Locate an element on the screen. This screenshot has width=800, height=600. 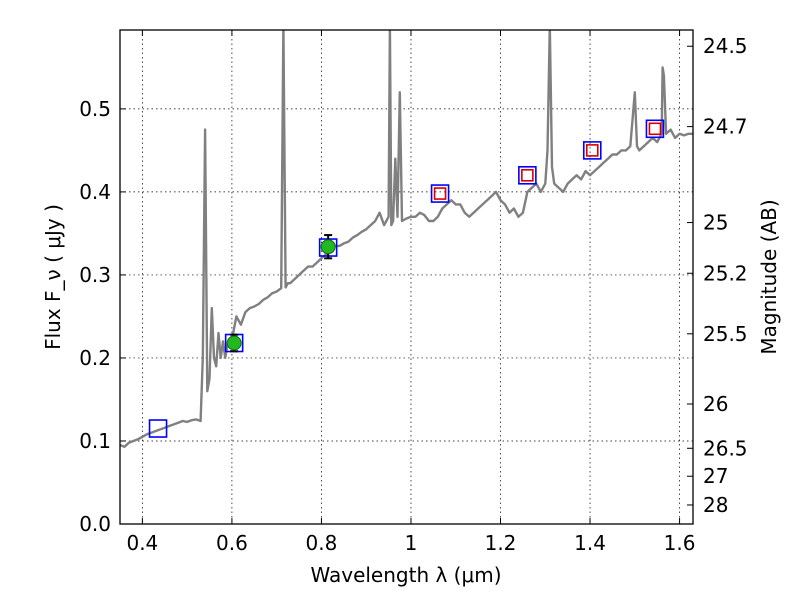
x-tick-label: 0.8 is located at coordinates (322, 543).